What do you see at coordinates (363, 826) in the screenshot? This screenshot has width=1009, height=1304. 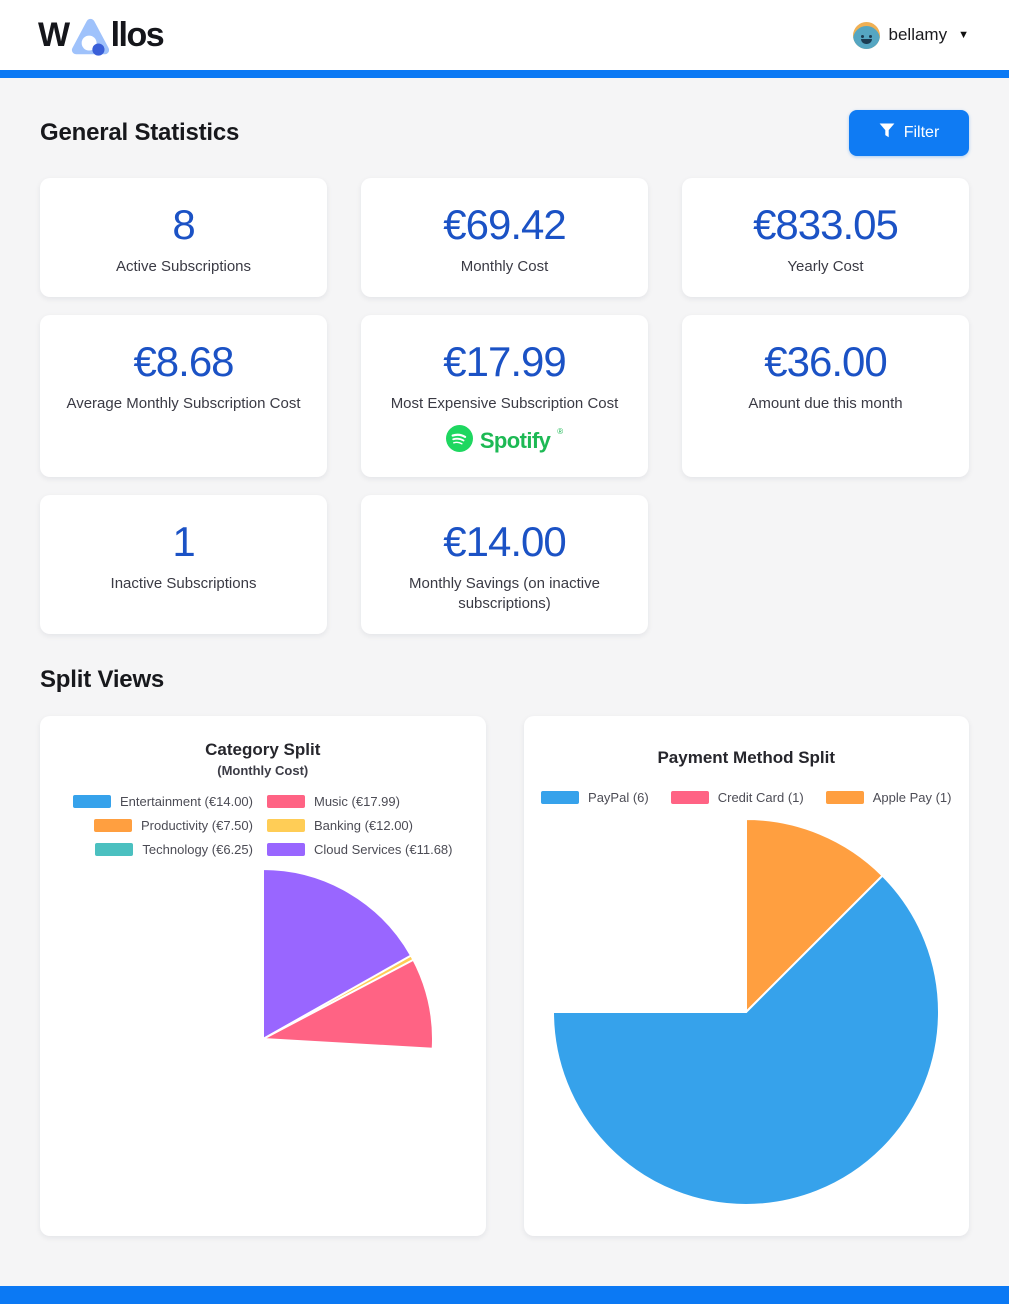 I see `legend-label: Banking (€12.00)` at bounding box center [363, 826].